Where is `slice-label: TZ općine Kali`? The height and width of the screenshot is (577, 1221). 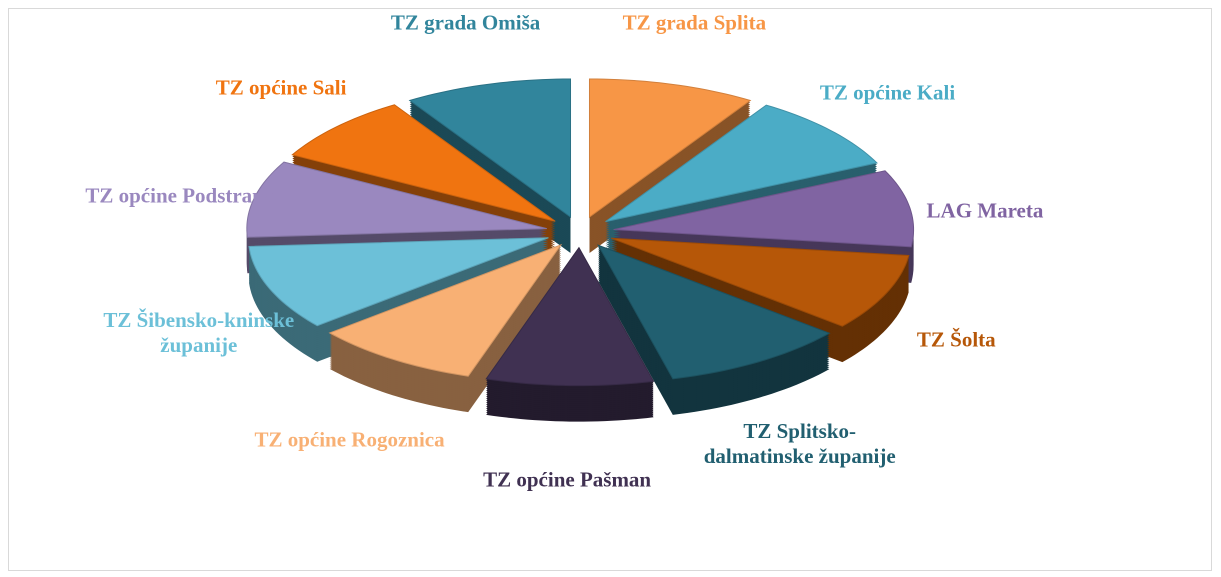
slice-label: TZ općine Kali is located at coordinates (887, 92).